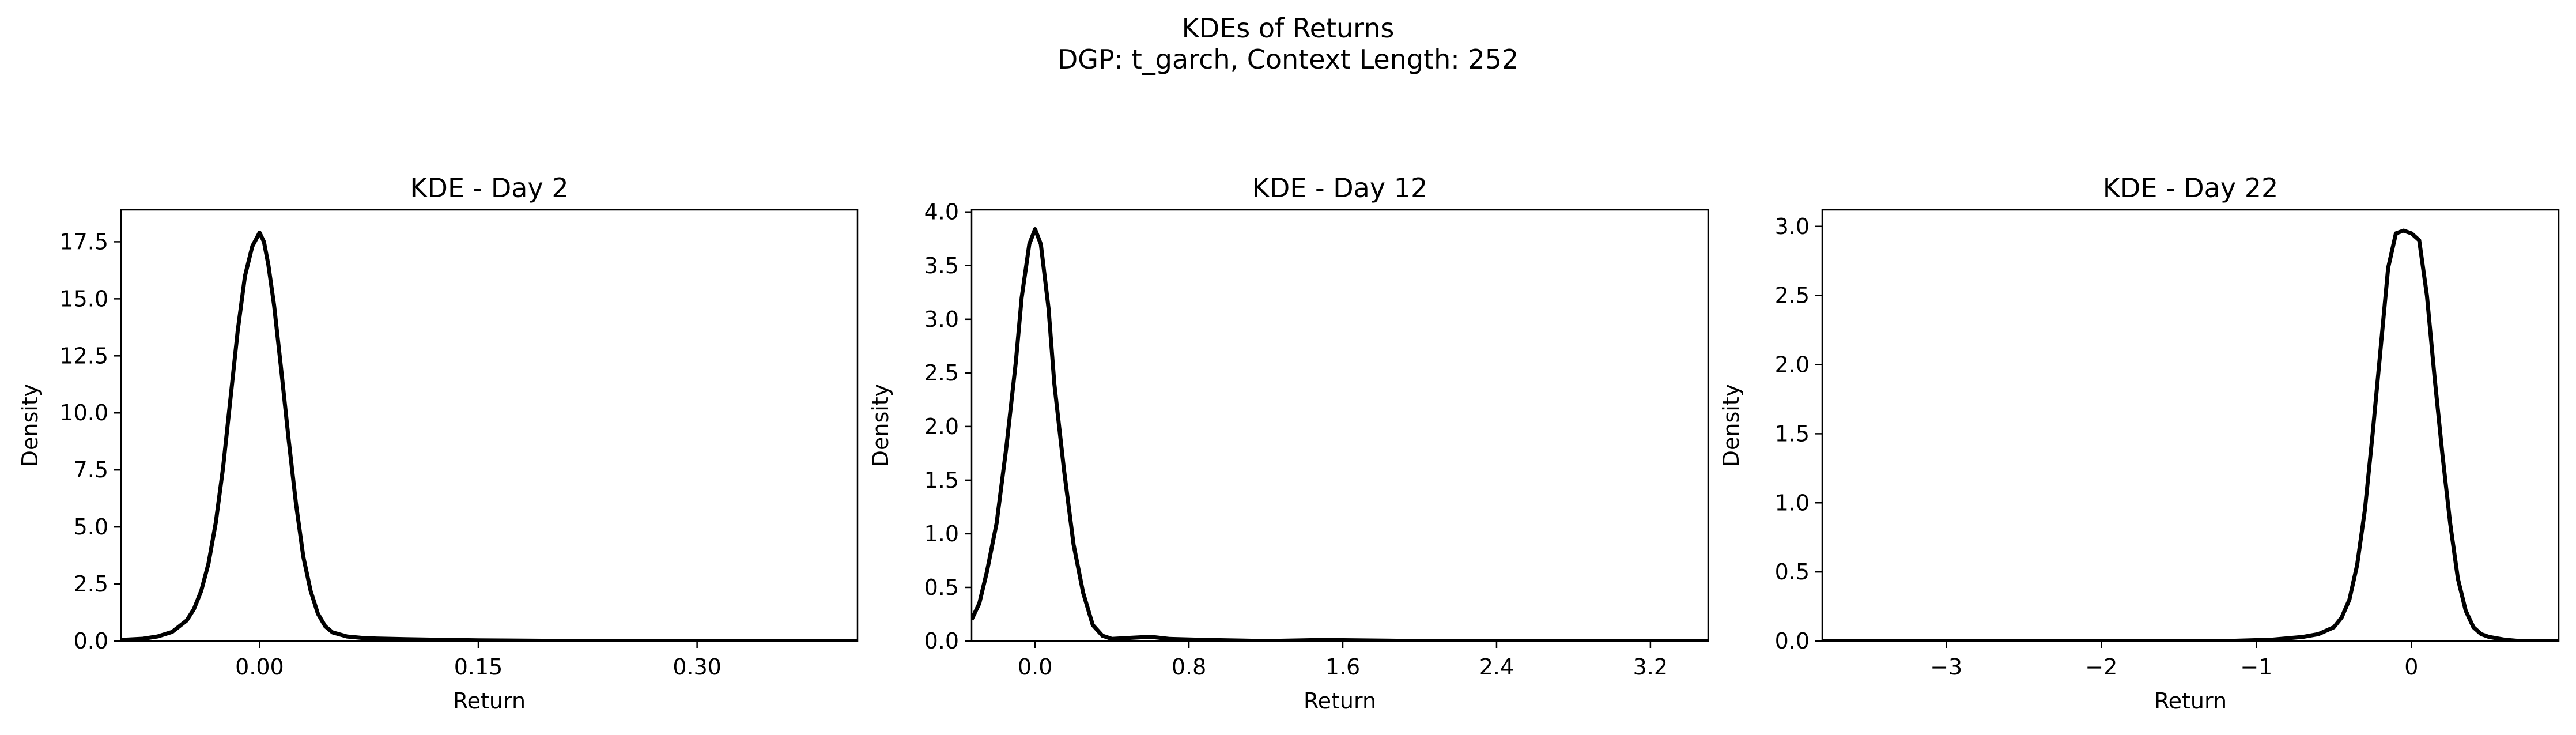  What do you see at coordinates (1496, 667) in the screenshot?
I see `x-tick-label: 2.4` at bounding box center [1496, 667].